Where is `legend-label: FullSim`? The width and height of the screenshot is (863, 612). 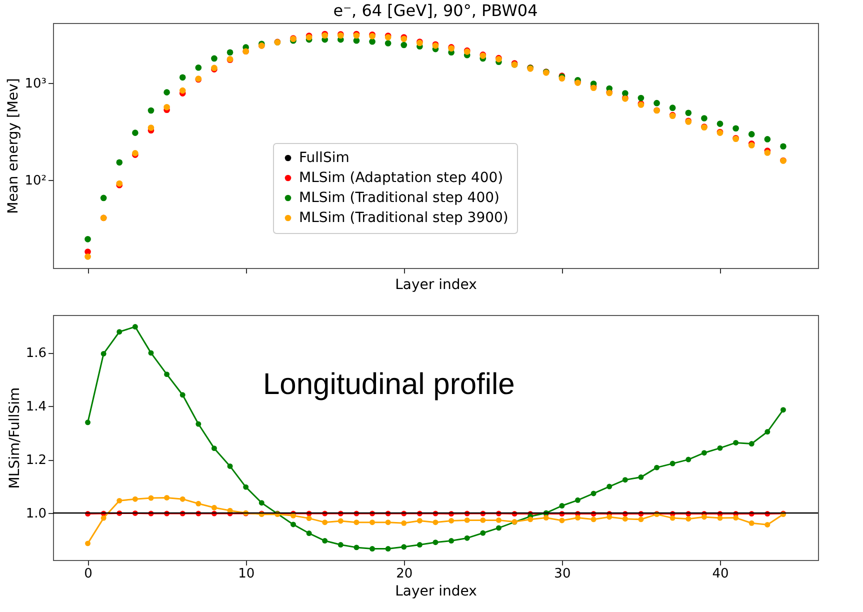 legend-label: FullSim is located at coordinates (324, 158).